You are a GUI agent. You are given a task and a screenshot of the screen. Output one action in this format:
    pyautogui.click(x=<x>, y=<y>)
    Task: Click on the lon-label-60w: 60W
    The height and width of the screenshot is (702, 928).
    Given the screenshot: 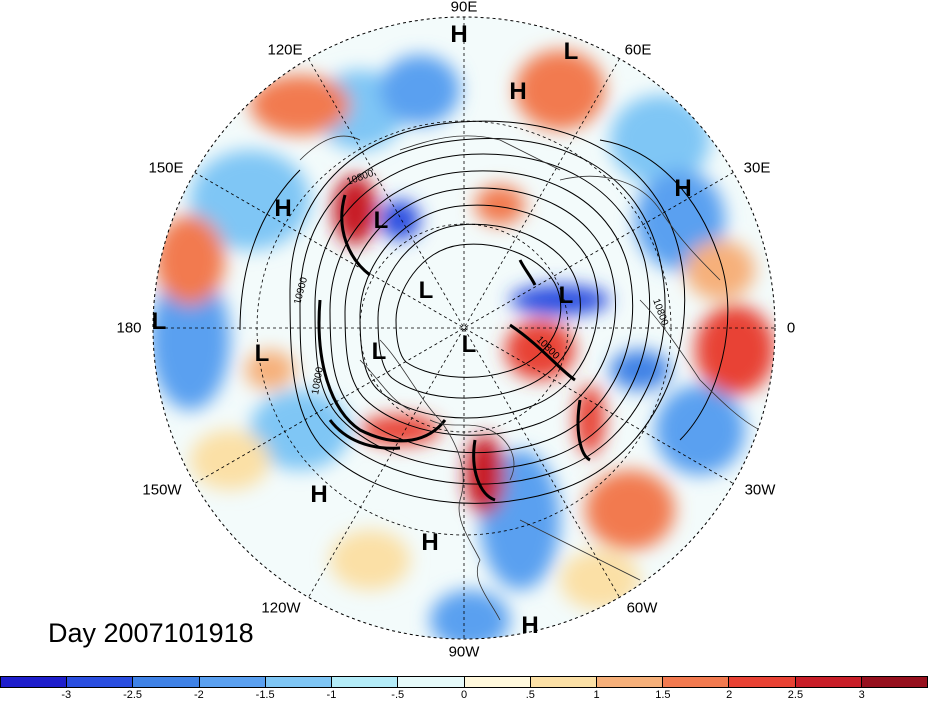 What is the action you would take?
    pyautogui.click(x=642, y=608)
    